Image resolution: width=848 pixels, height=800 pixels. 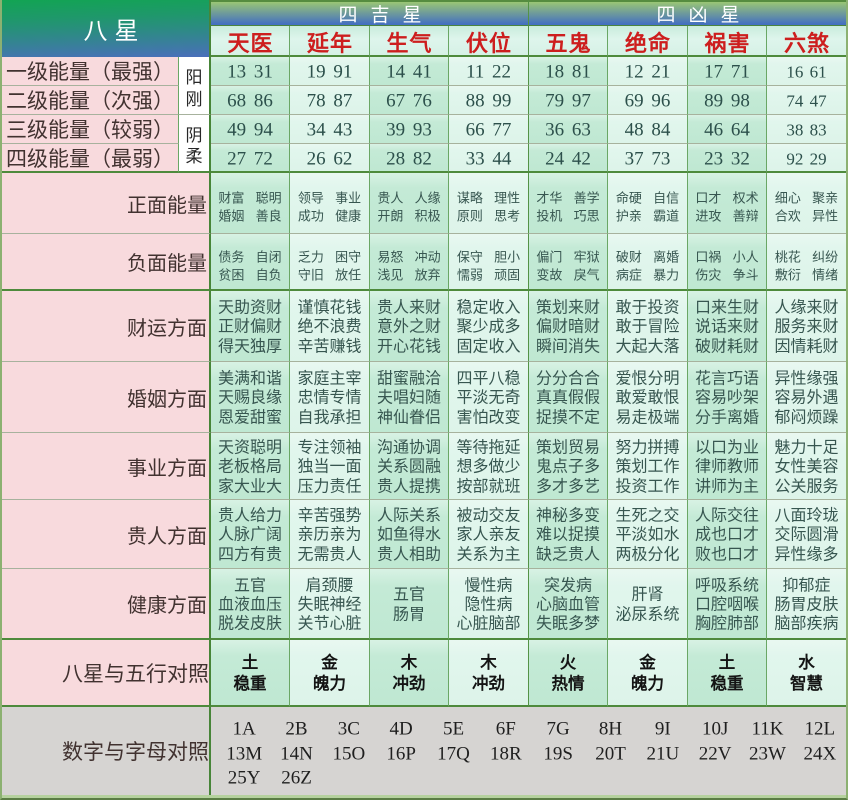 I want to click on cell-text: 被动交友 家人亲友关系为主, so click(x=488, y=536).